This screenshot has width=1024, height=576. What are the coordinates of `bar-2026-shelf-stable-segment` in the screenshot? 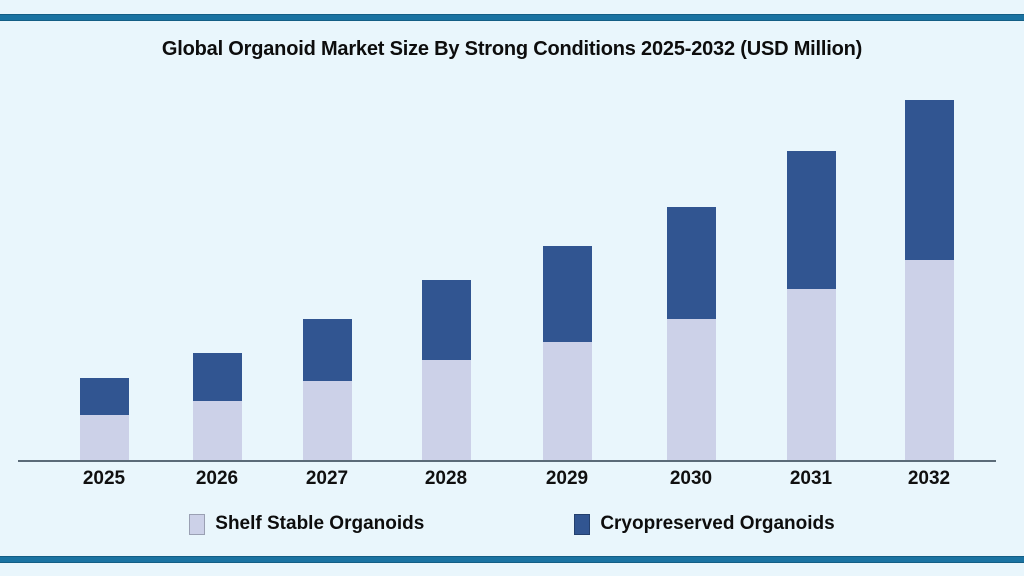 It's located at (217, 430).